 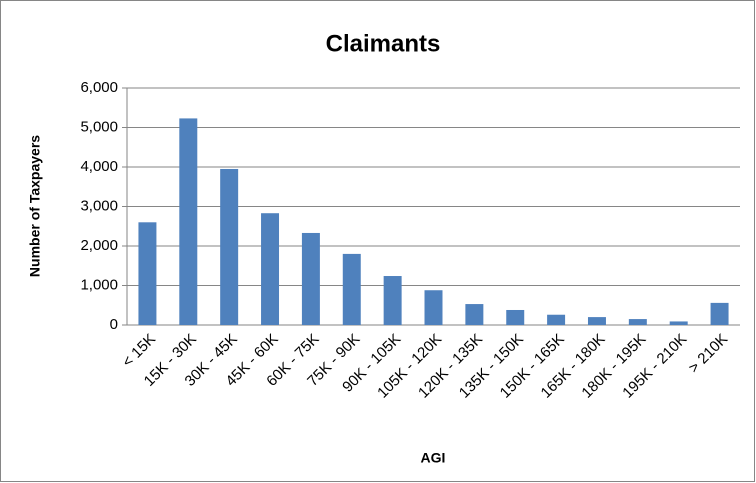 What do you see at coordinates (99, 166) in the screenshot?
I see `y-tick-label: 4,000` at bounding box center [99, 166].